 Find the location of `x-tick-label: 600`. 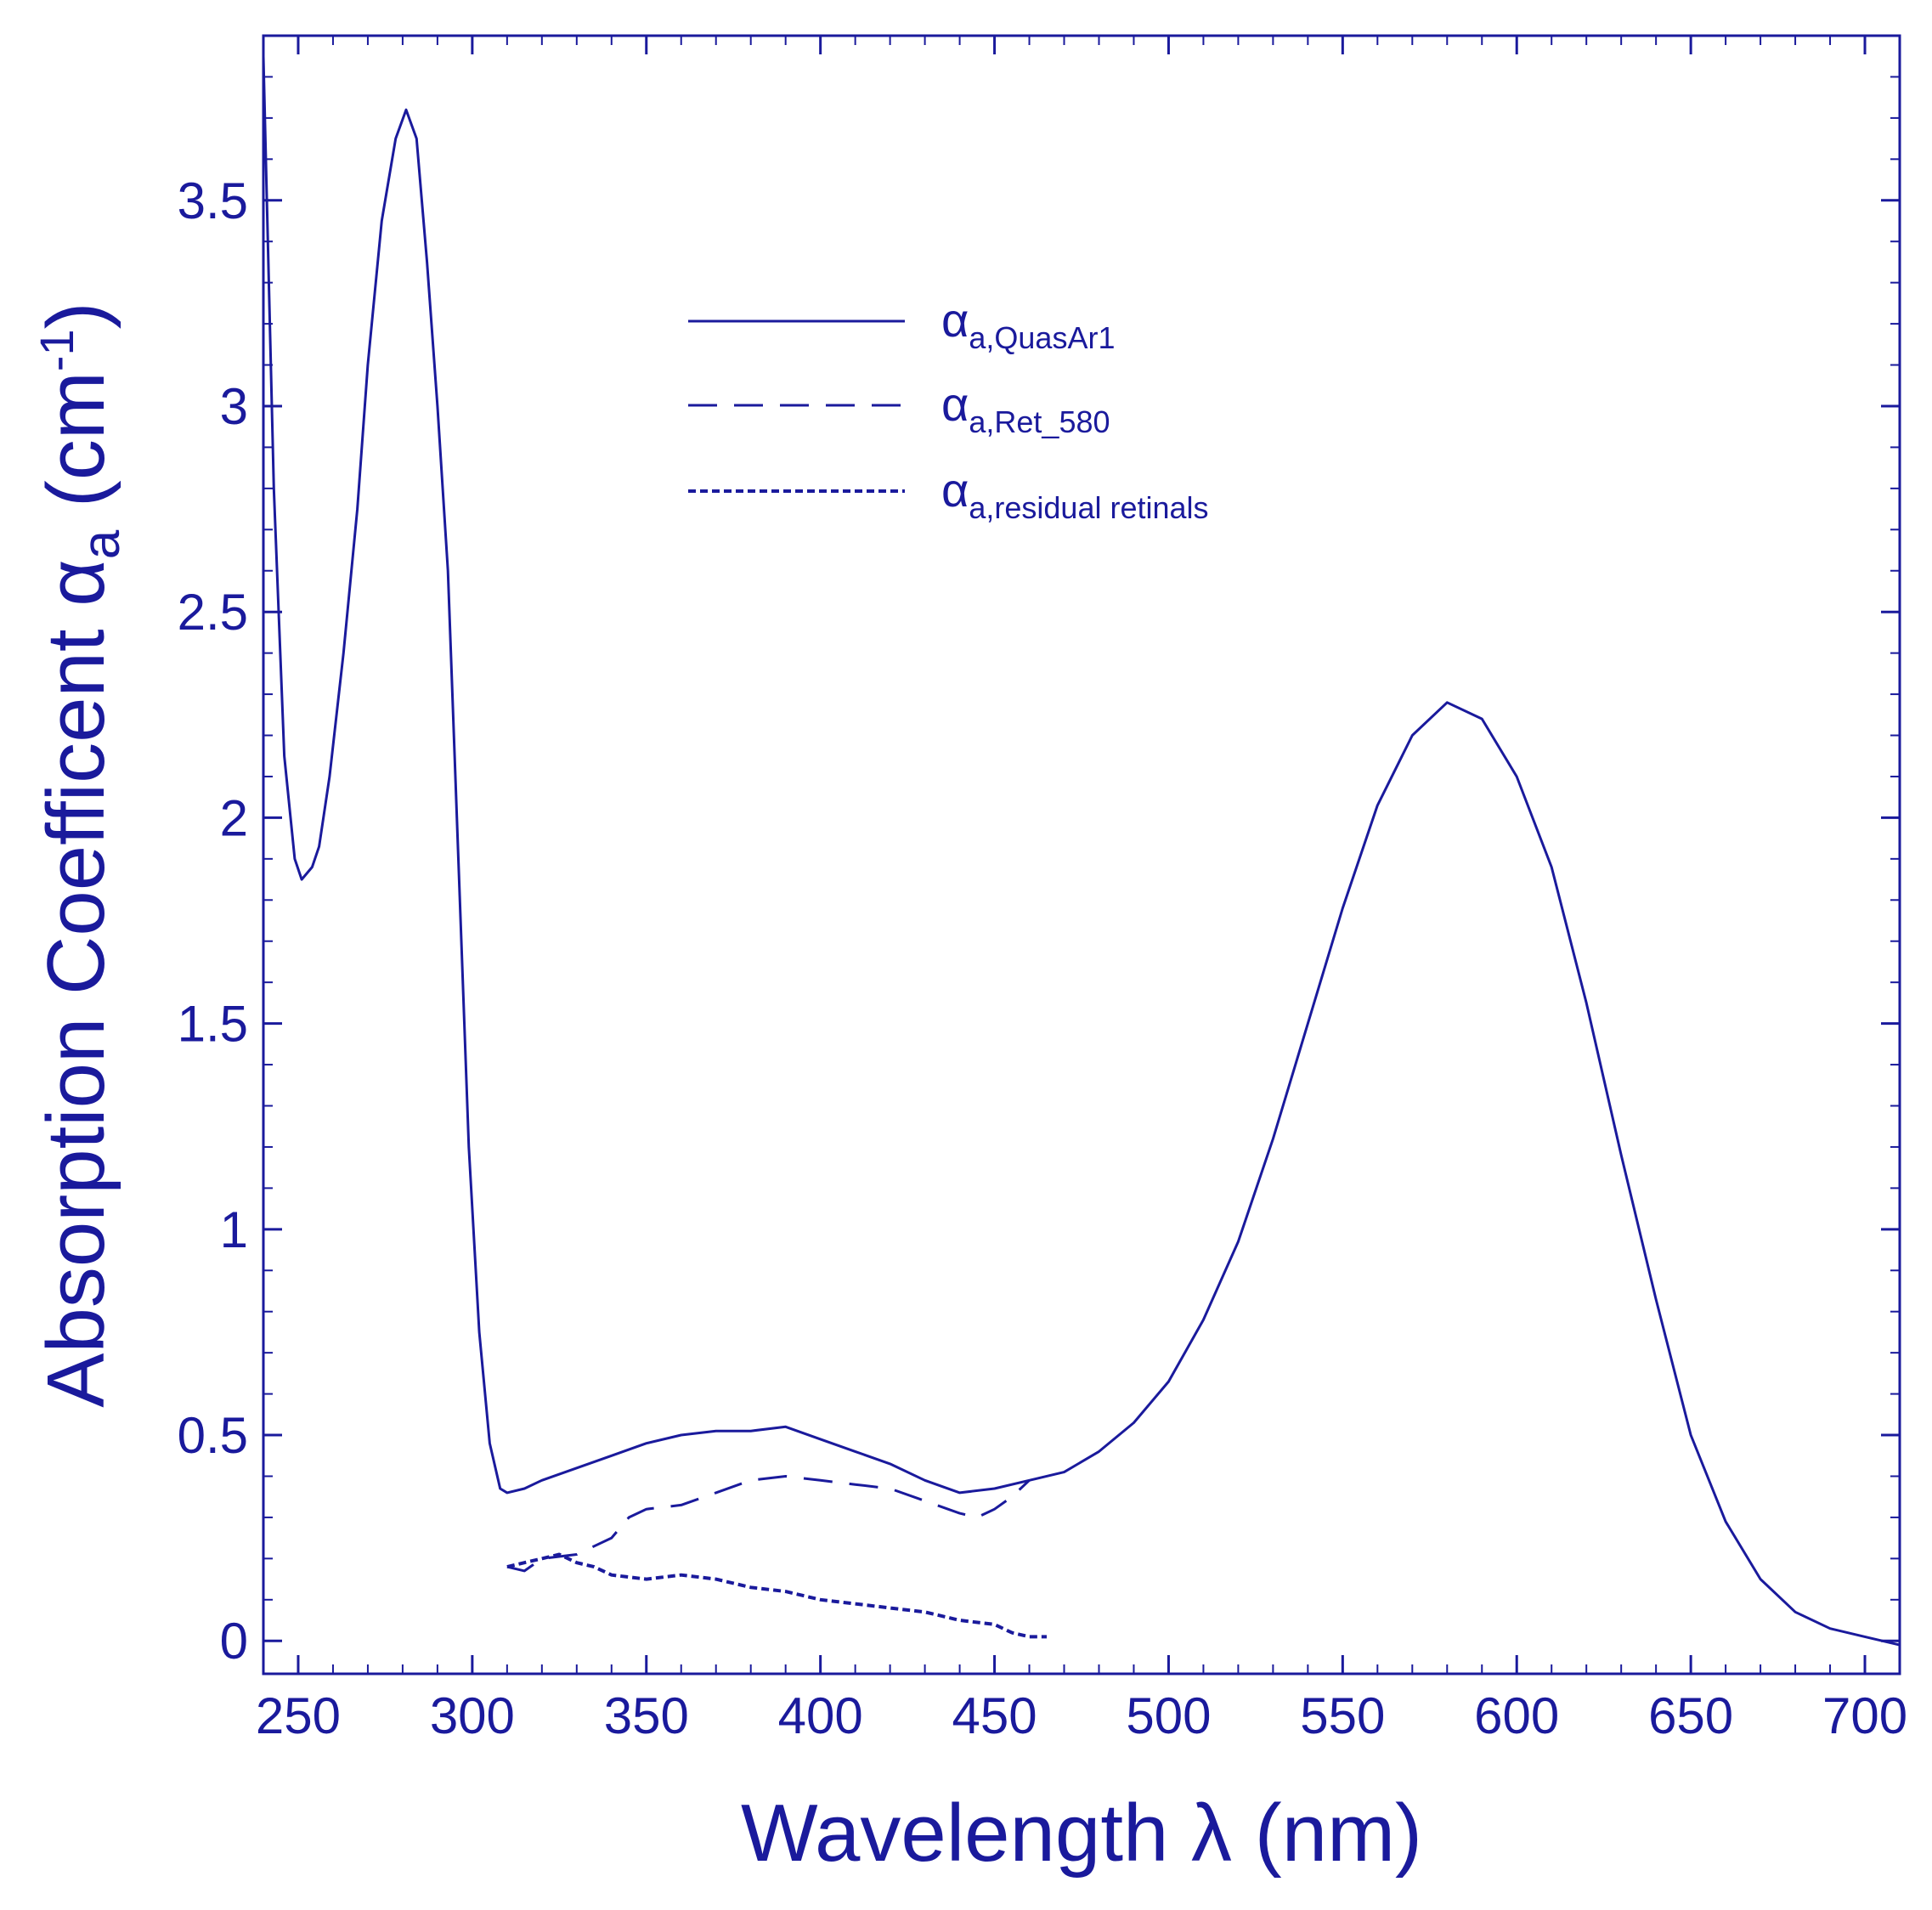

x-tick-label: 600 is located at coordinates (1516, 1715).